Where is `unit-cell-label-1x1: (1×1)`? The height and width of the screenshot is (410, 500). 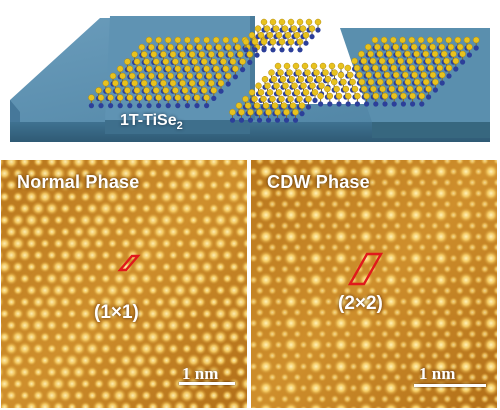 unit-cell-label-1x1: (1×1) is located at coordinates (116, 312).